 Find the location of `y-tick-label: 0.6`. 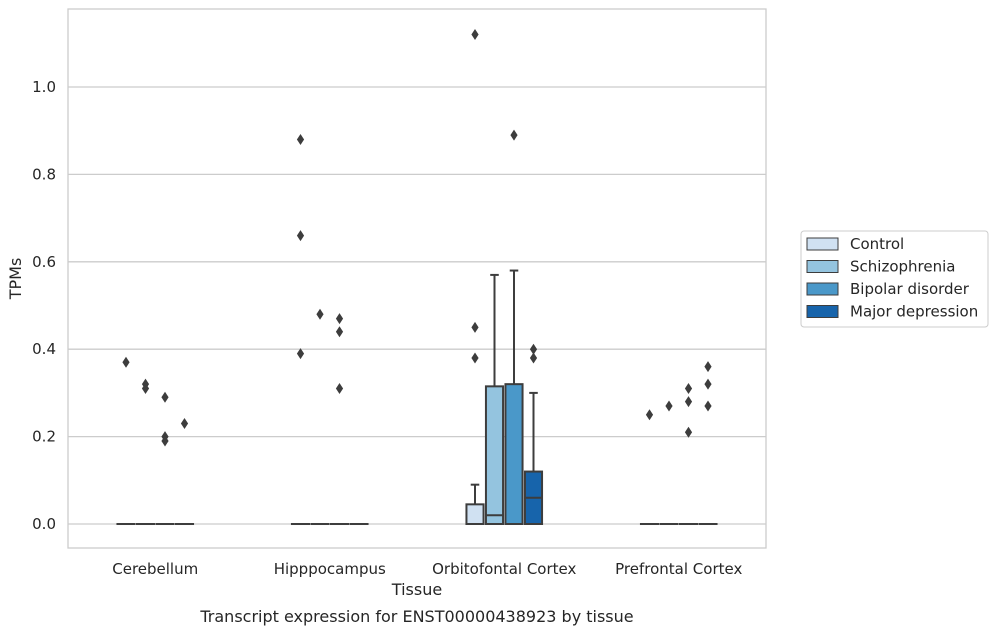

y-tick-label: 0.6 is located at coordinates (44, 262).